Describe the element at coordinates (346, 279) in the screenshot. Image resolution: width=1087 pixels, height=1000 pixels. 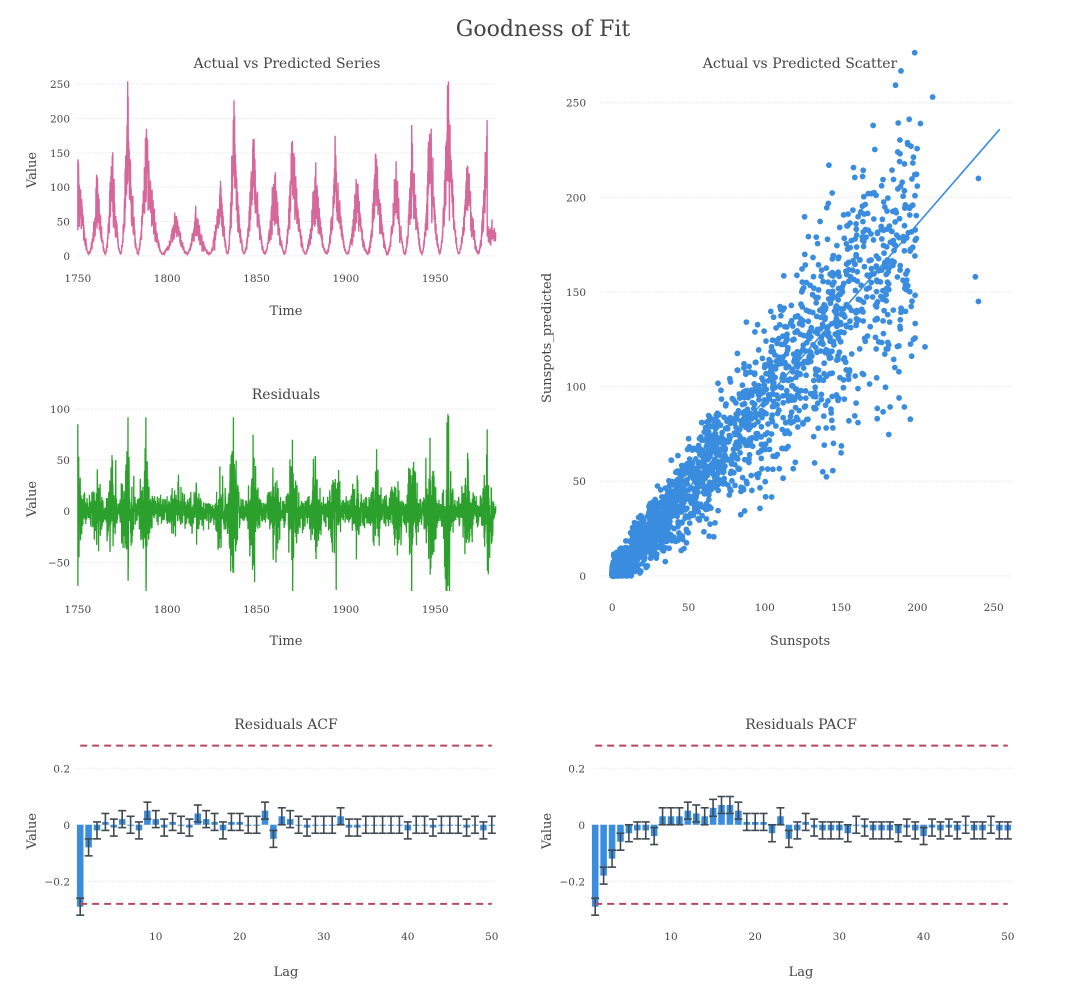
I see `series-xtick-label: 1900` at that location.